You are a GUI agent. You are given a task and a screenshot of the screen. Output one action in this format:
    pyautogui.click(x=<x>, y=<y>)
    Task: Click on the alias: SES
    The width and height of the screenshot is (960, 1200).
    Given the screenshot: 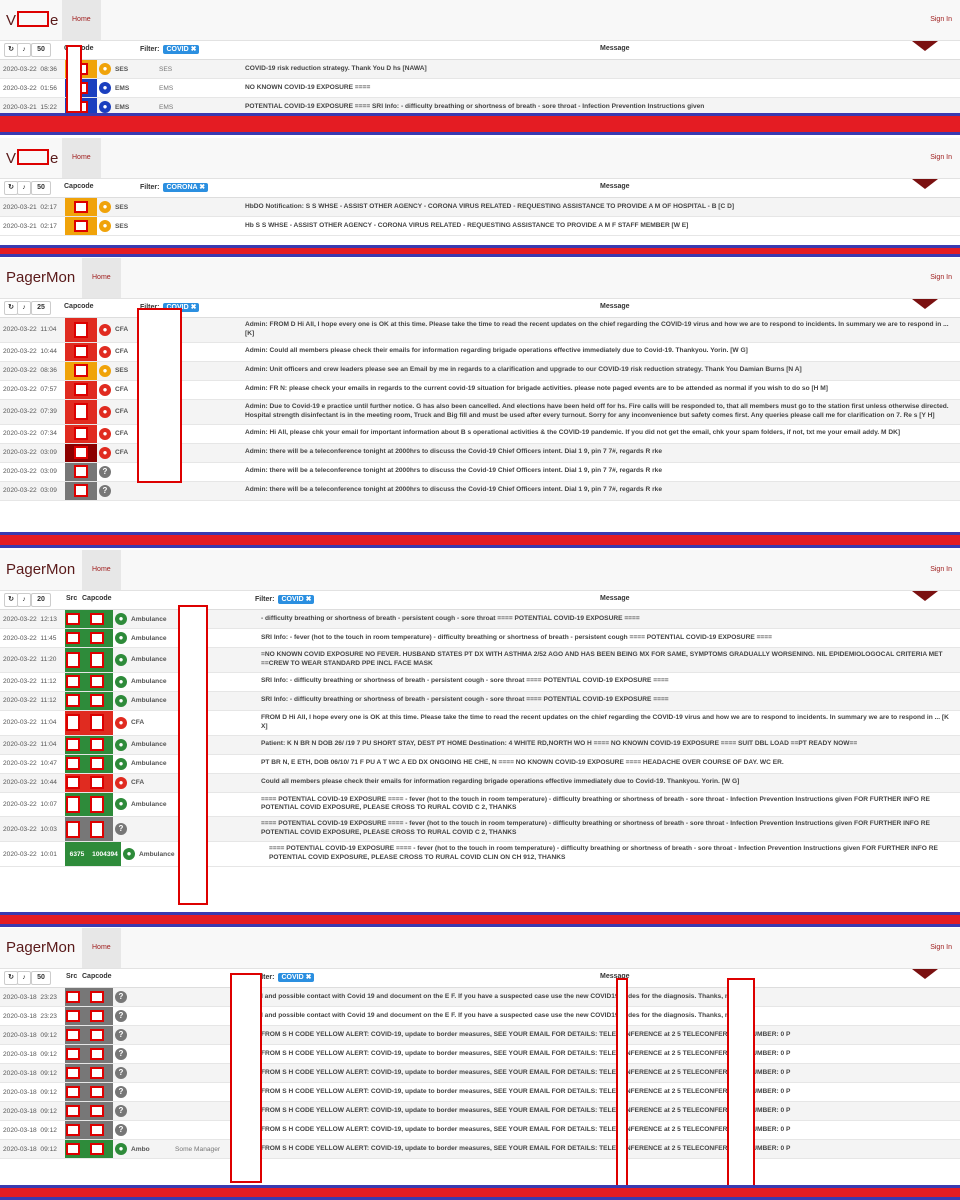 What is the action you would take?
    pyautogui.click(x=166, y=69)
    